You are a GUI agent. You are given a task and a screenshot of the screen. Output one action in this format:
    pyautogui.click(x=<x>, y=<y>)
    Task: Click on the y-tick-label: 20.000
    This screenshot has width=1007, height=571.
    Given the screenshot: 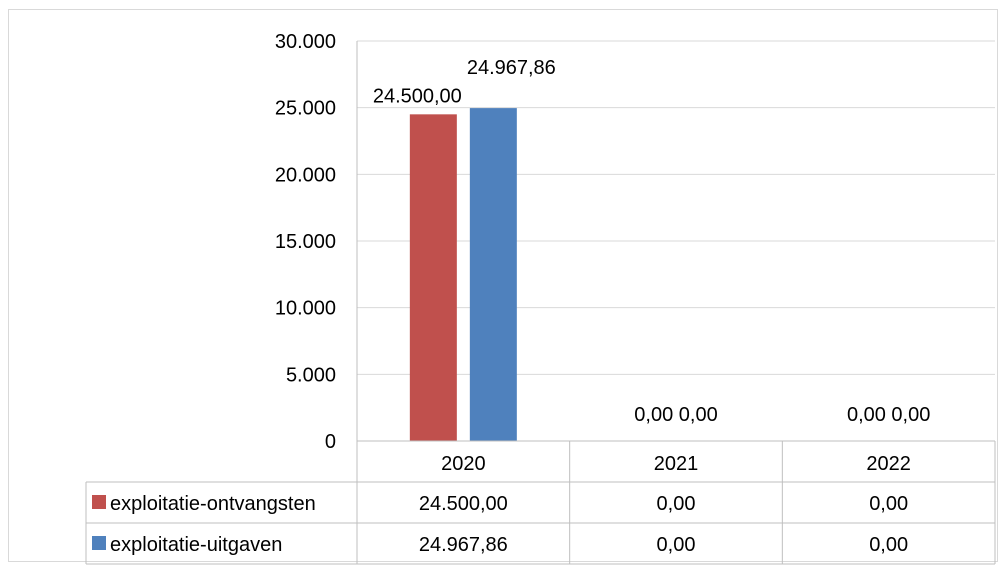 What is the action you would take?
    pyautogui.click(x=305, y=175)
    